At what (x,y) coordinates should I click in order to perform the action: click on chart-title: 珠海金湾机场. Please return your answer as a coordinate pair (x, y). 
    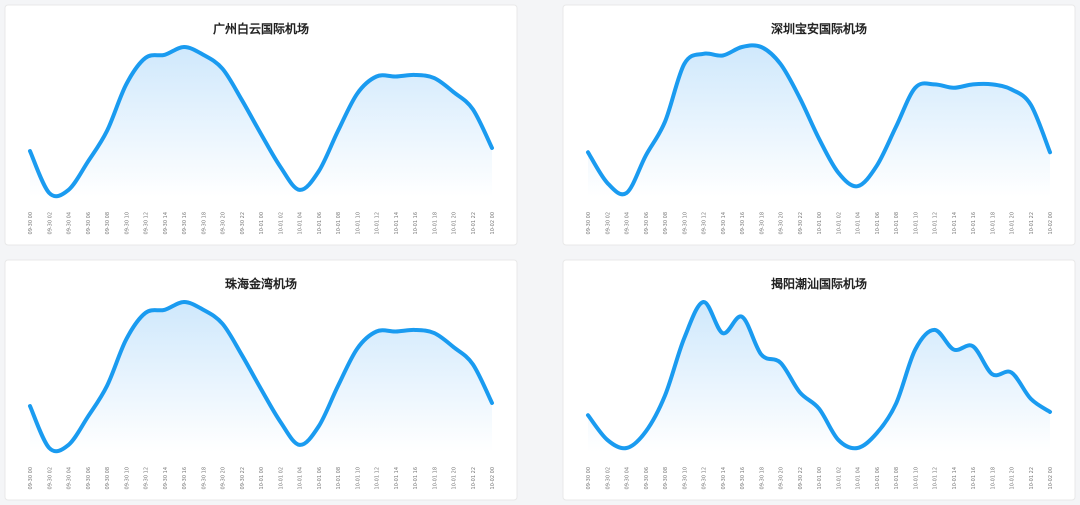
    Looking at the image, I should click on (261, 283).